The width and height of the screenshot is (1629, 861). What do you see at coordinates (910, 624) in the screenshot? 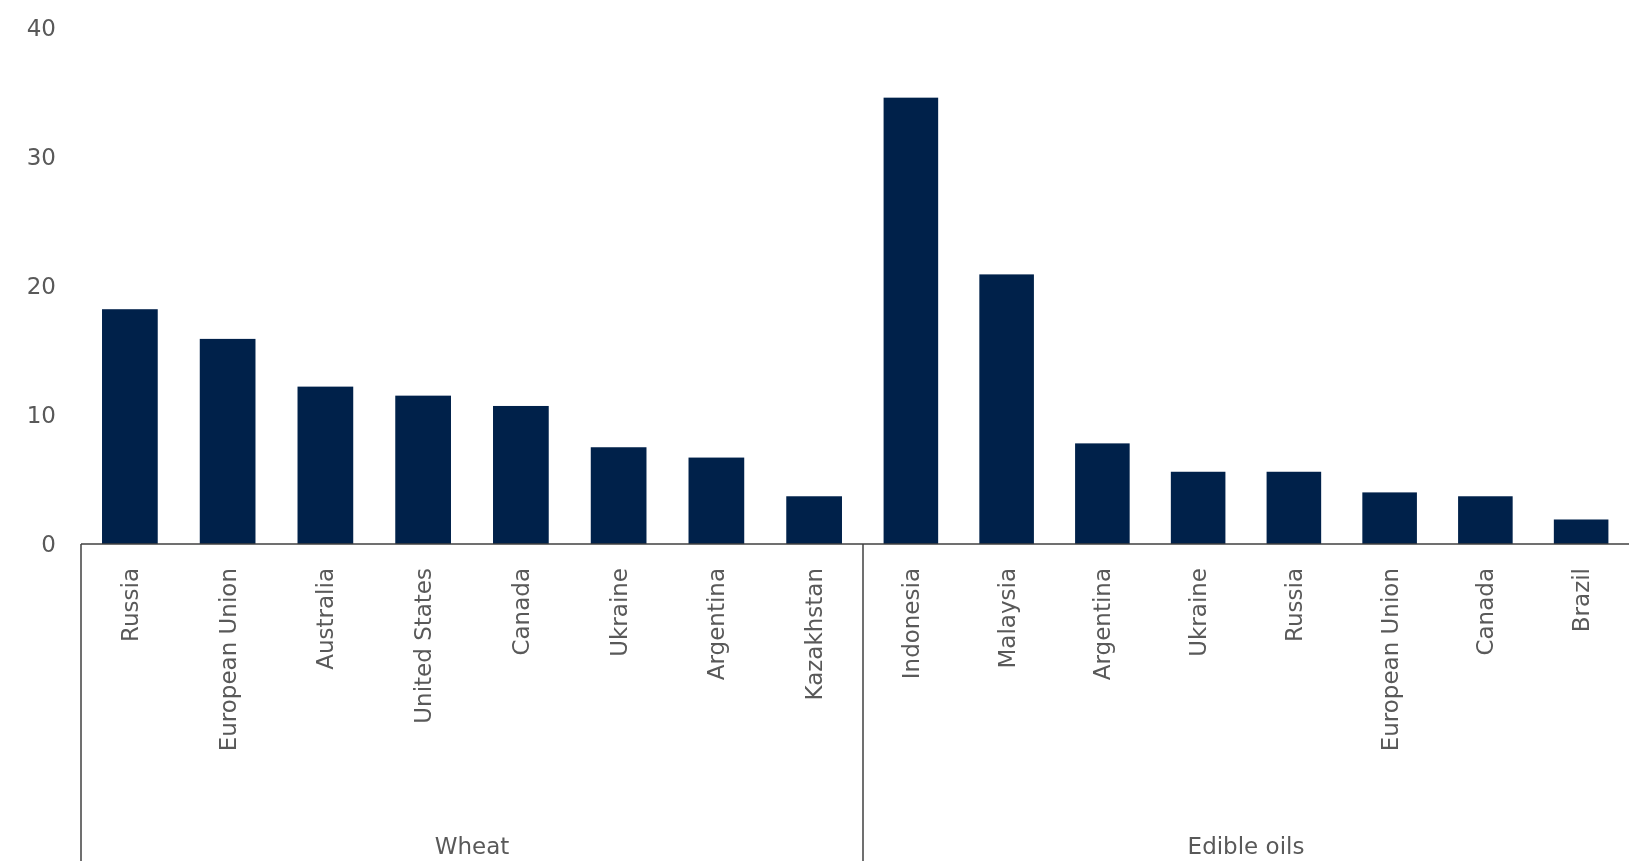
I see `x-tick-label: Indonesia` at bounding box center [910, 624].